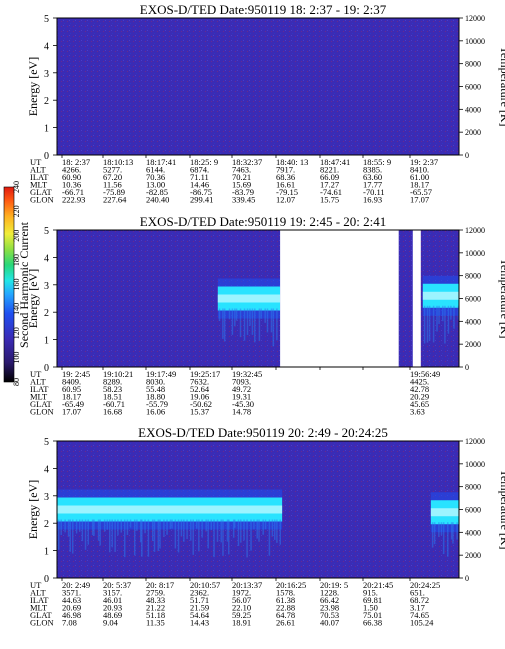 This screenshot has height=649, width=505. I want to click on table-cell: -65.49, so click(73, 404).